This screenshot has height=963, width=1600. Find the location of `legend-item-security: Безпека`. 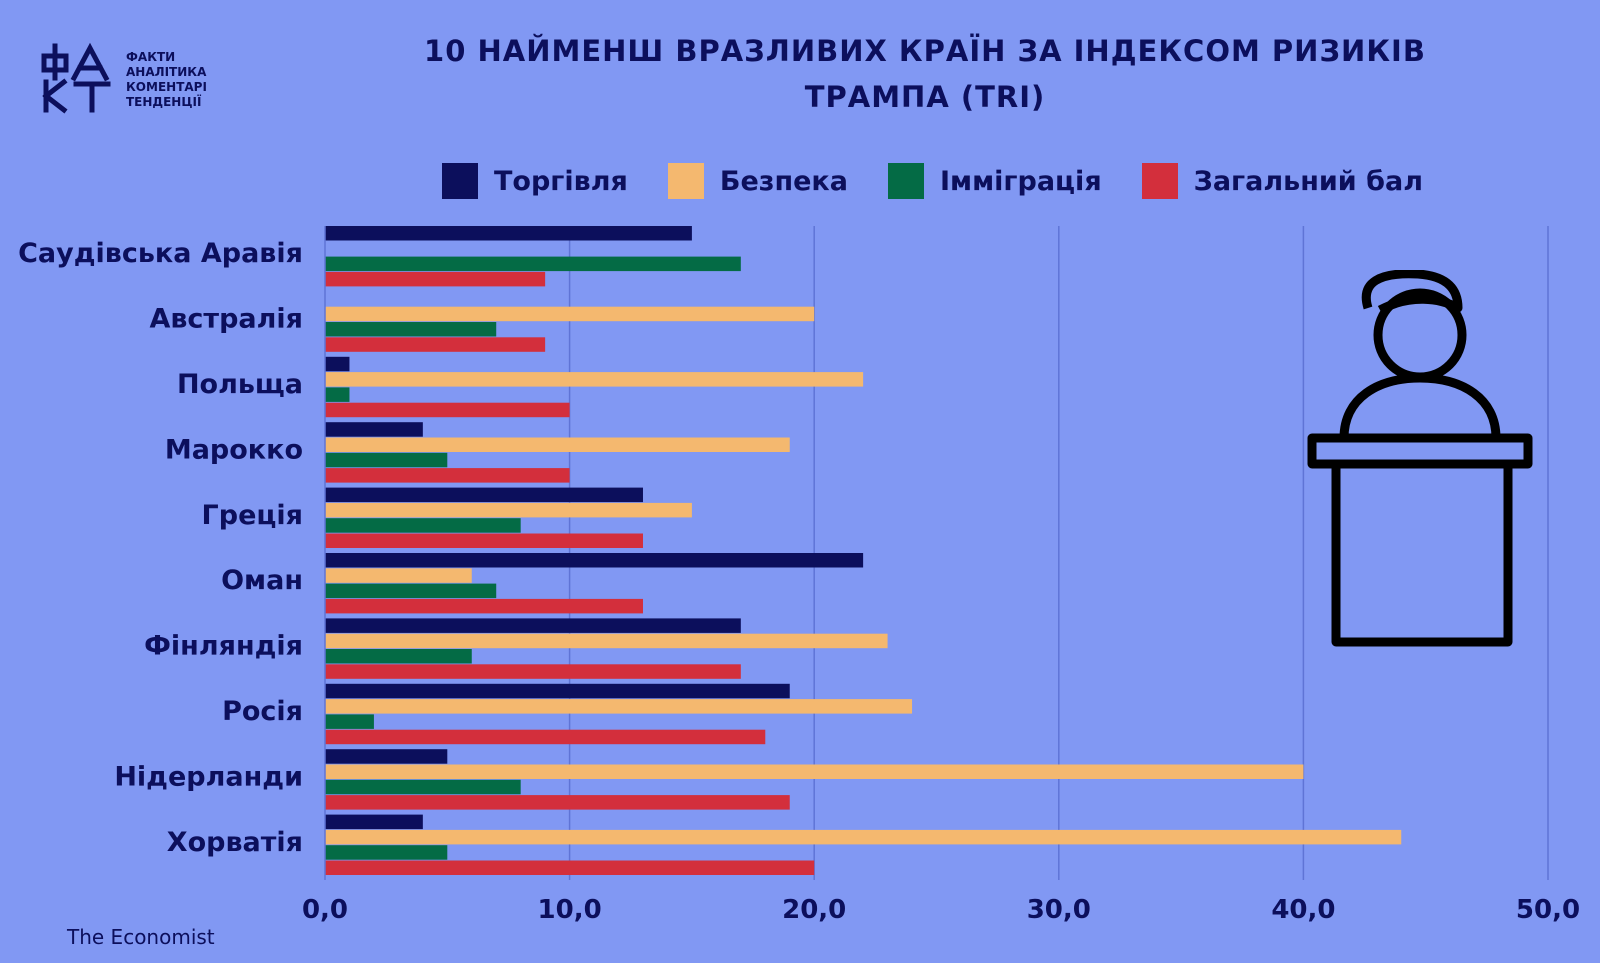

legend-item-security: Безпека is located at coordinates (757, 181).